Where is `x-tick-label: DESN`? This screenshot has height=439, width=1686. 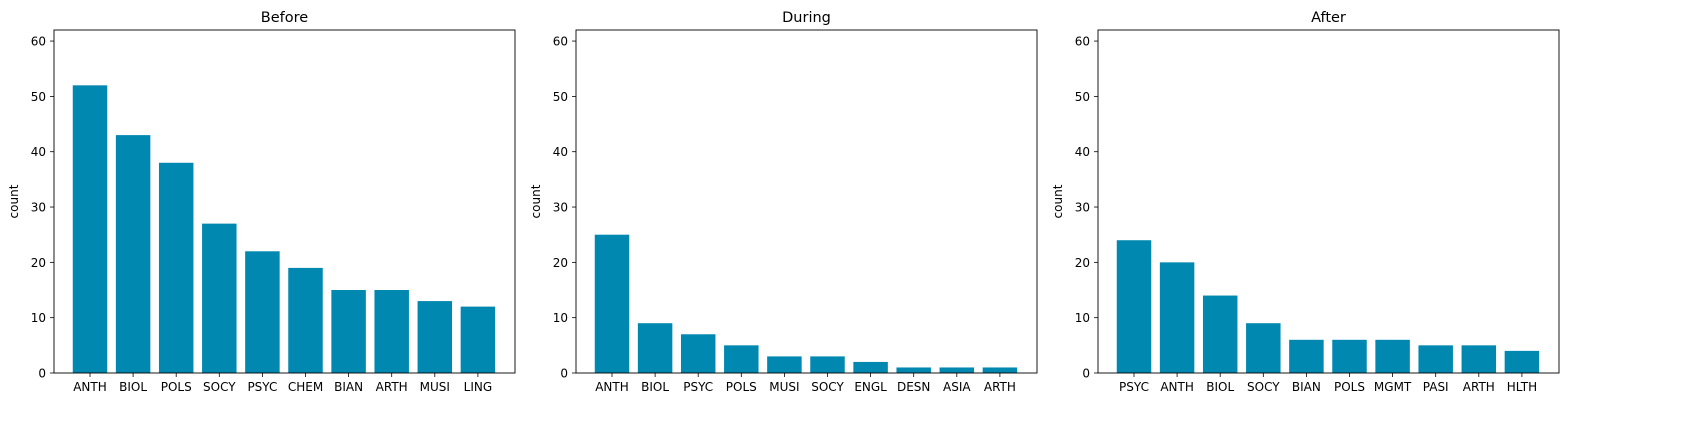 x-tick-label: DESN is located at coordinates (913, 387).